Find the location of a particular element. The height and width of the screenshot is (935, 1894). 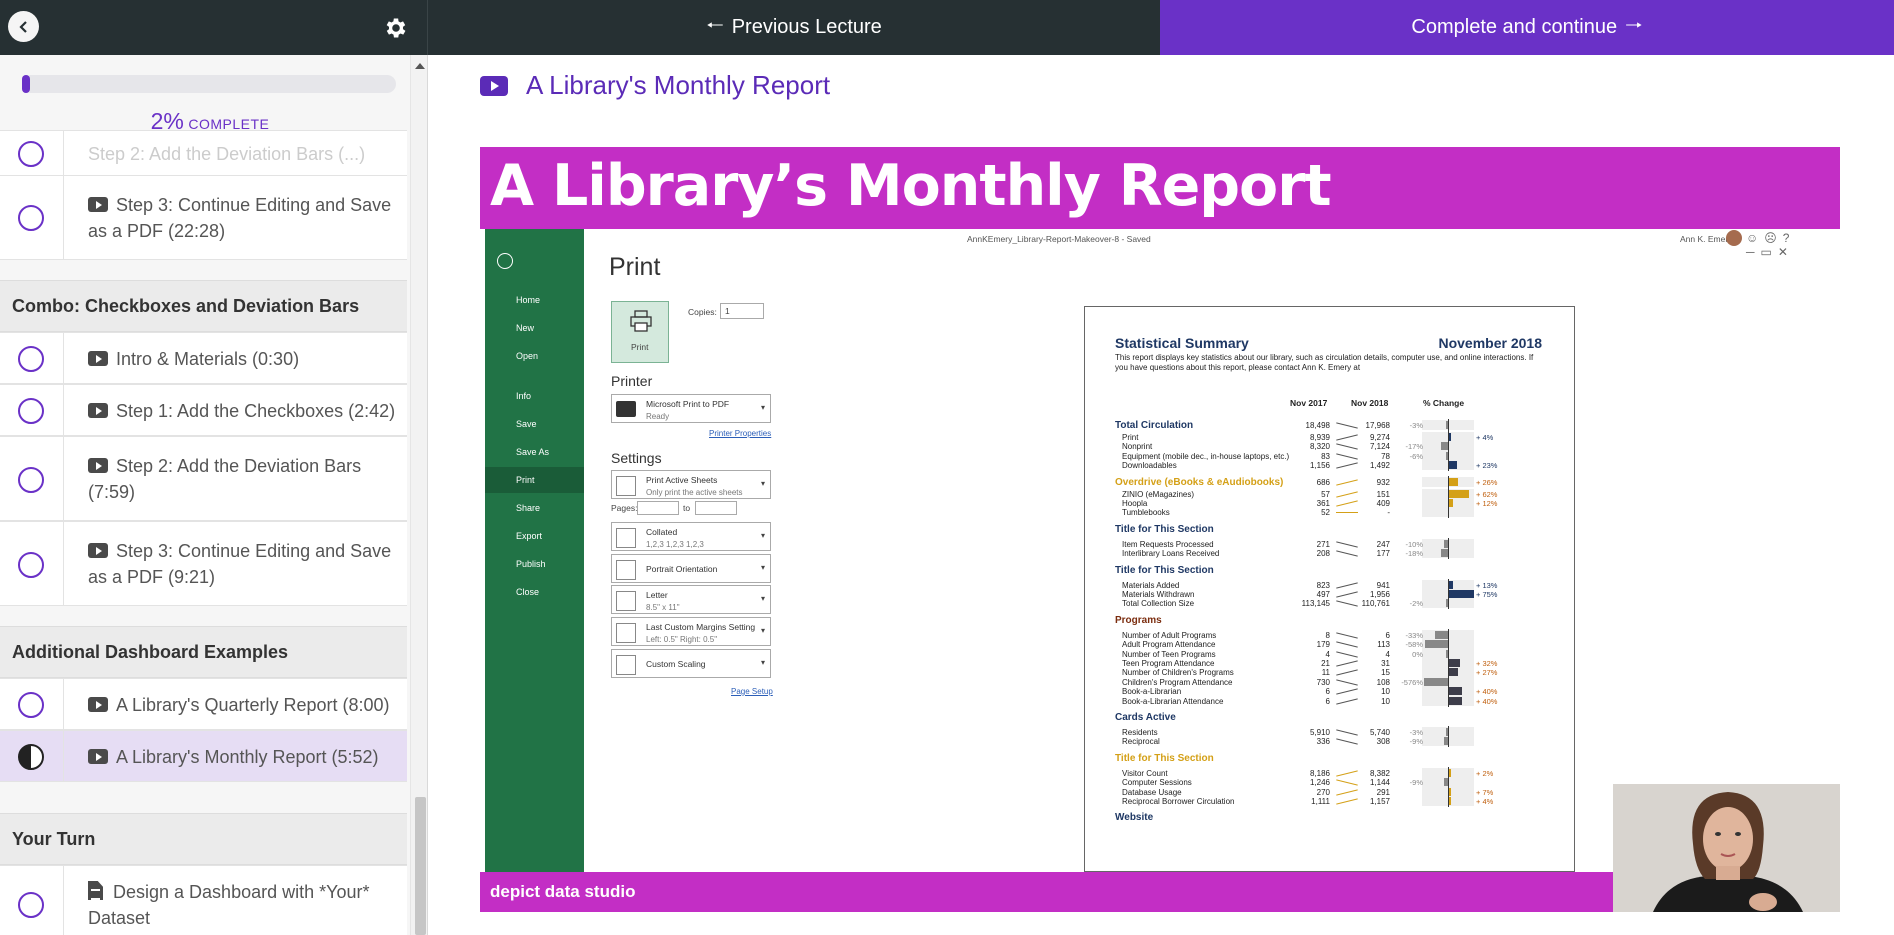

list-item: Step 2: Add the Deviation Bars (...) is located at coordinates (203, 153).